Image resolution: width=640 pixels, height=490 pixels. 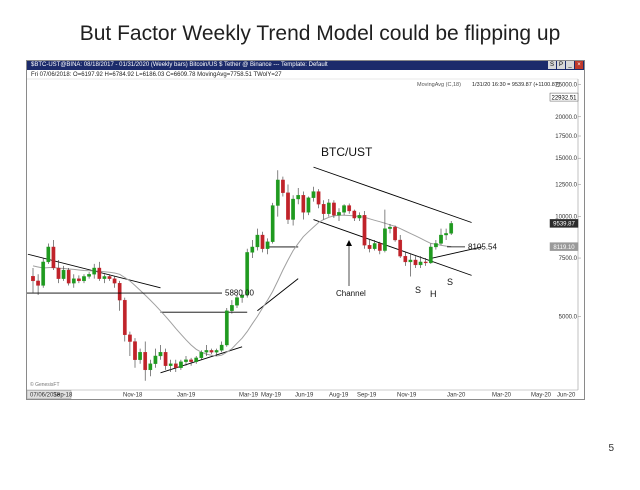 I want to click on indicator-label: MovingAvg (C,18), so click(x=439, y=85).